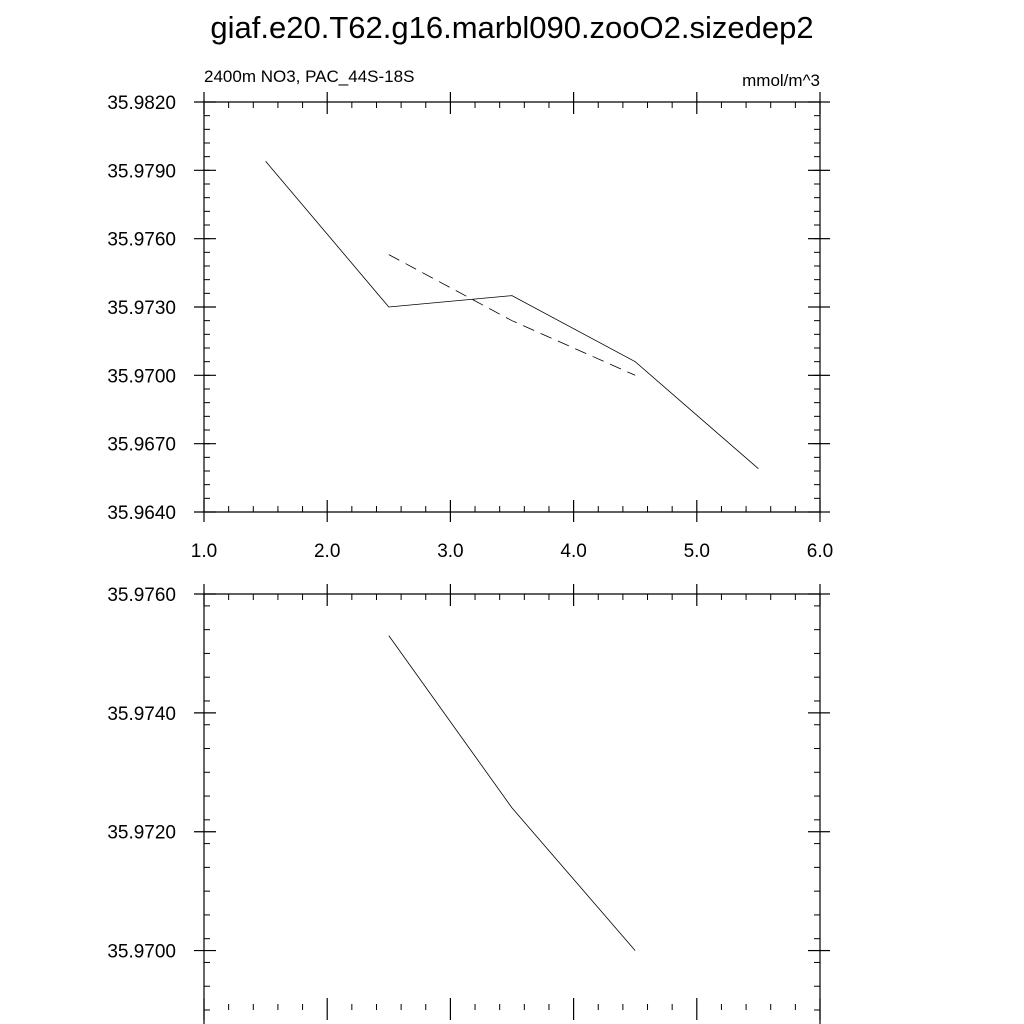  Describe the element at coordinates (141, 833) in the screenshot. I see `y-tick-label: 35.9720` at that location.